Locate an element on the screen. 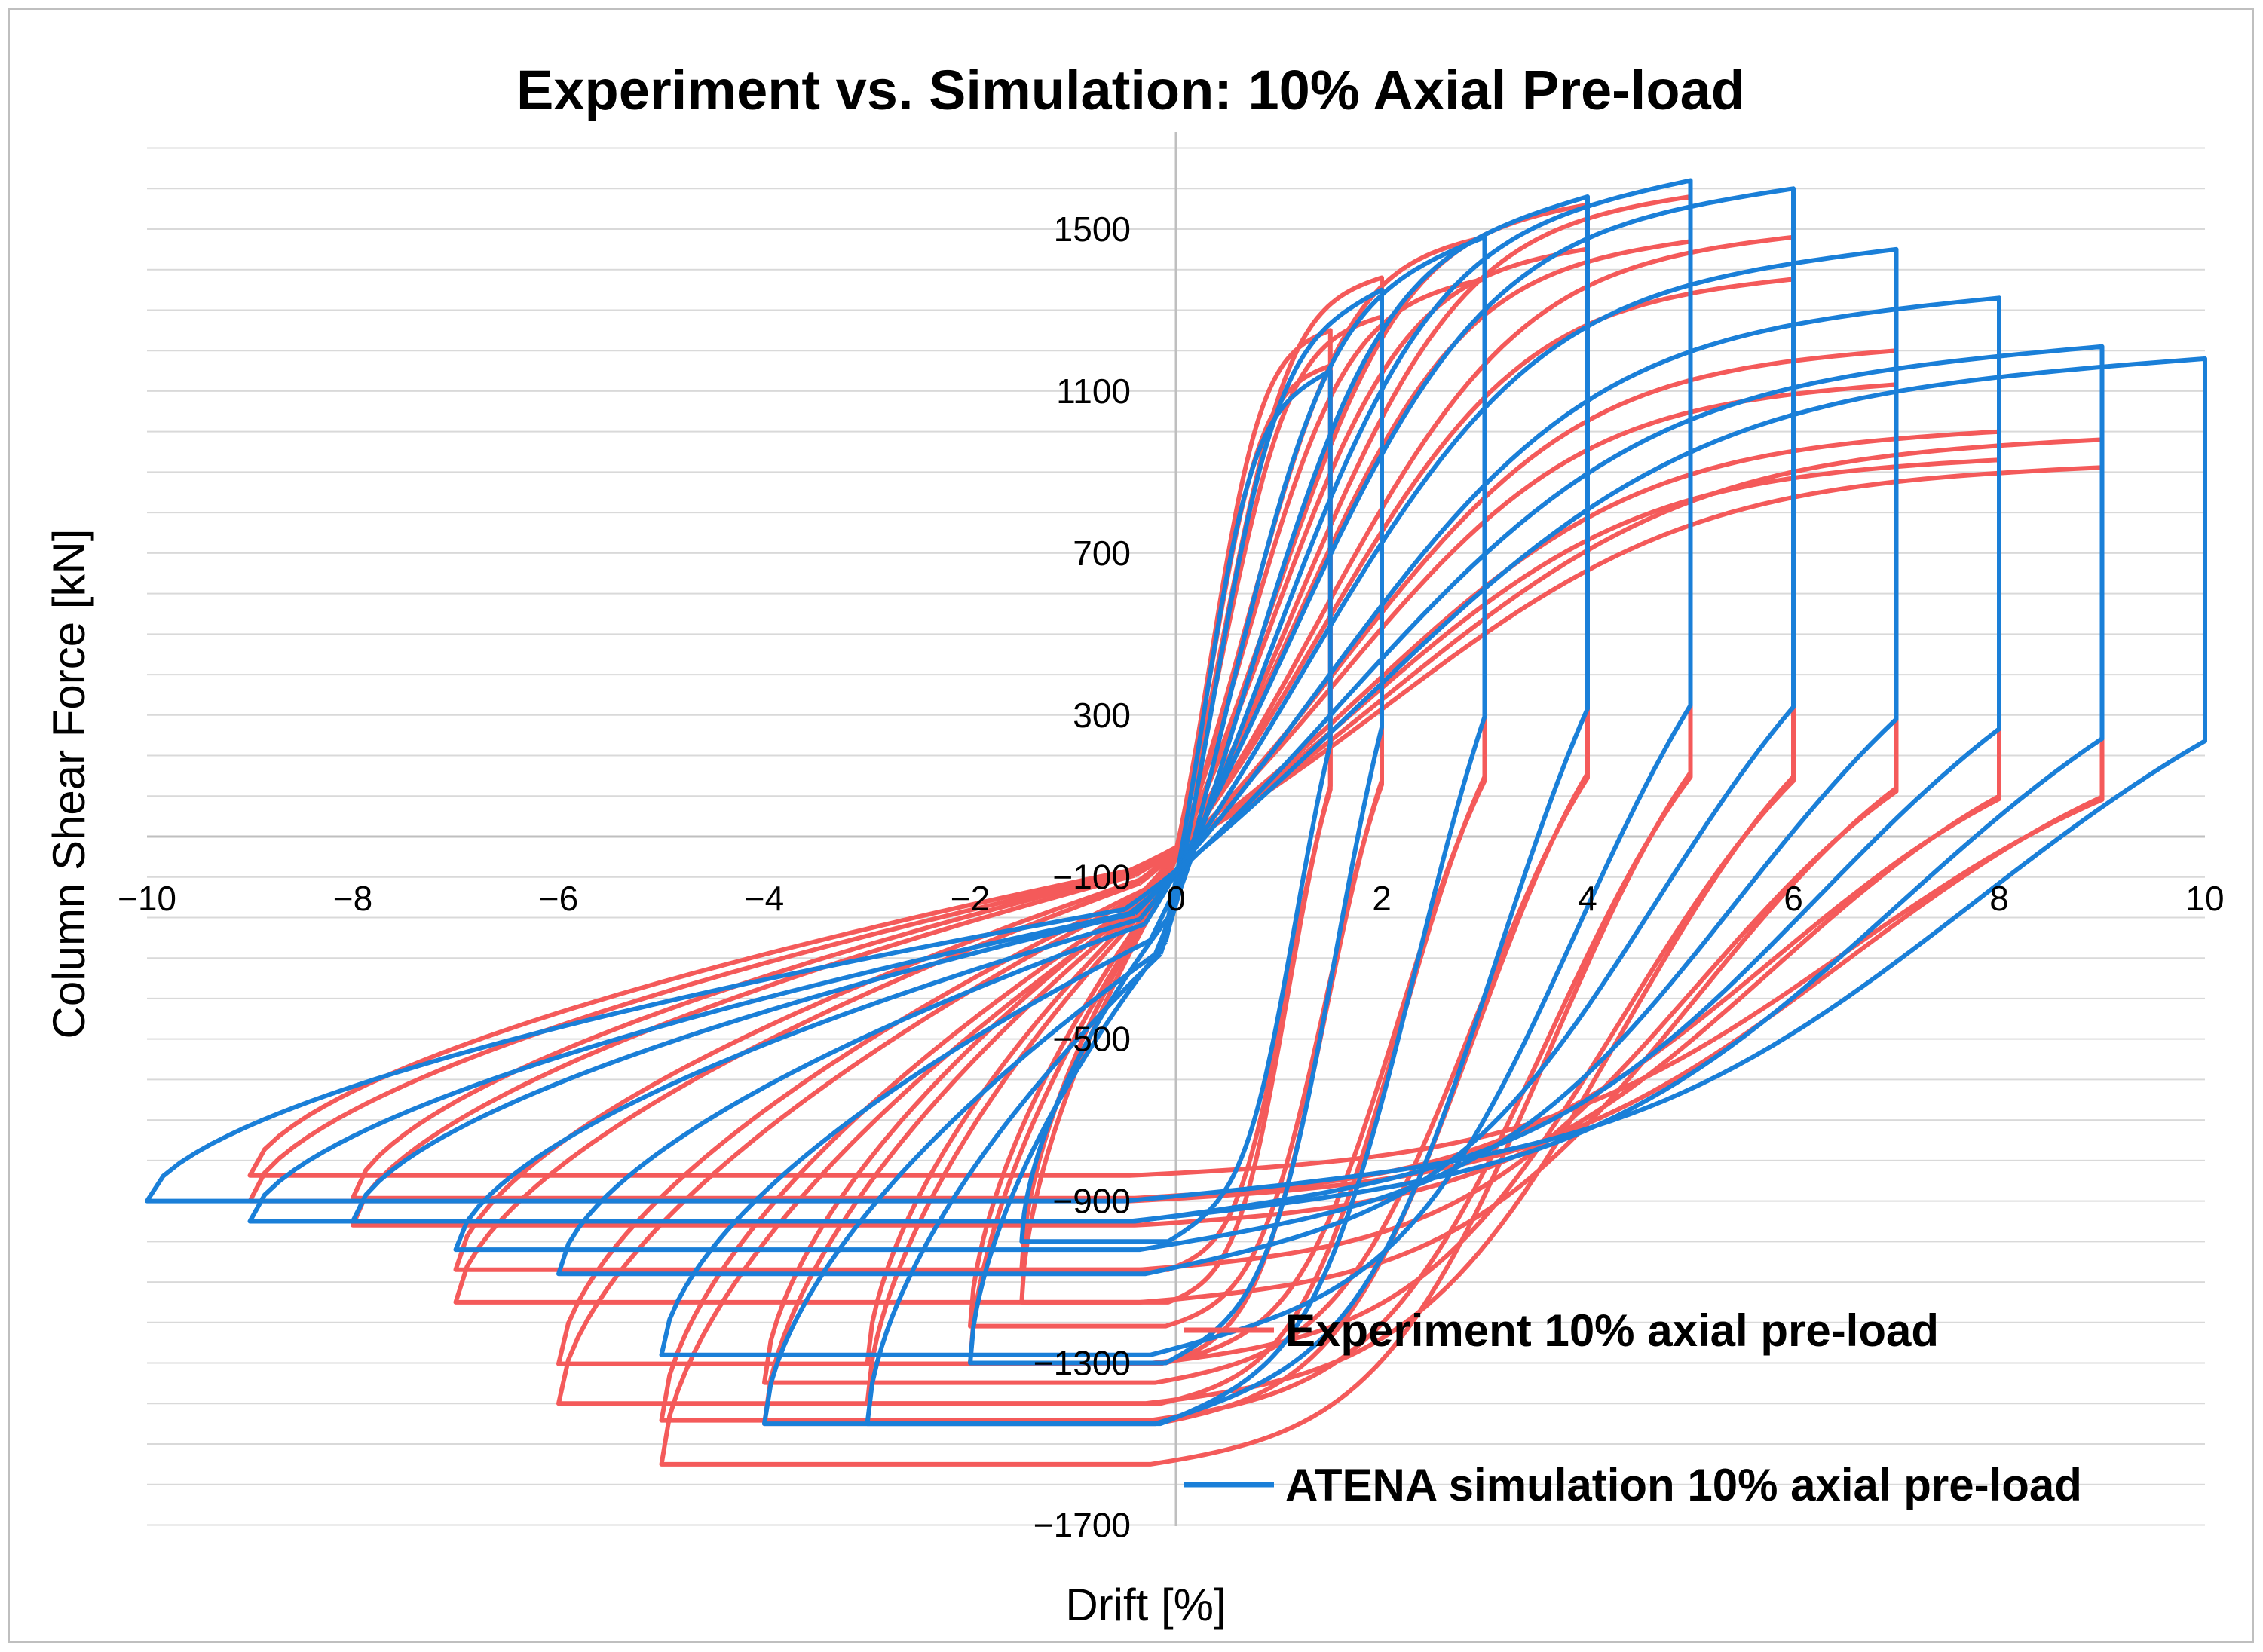  x-tick-label: 8 is located at coordinates (1999, 899).